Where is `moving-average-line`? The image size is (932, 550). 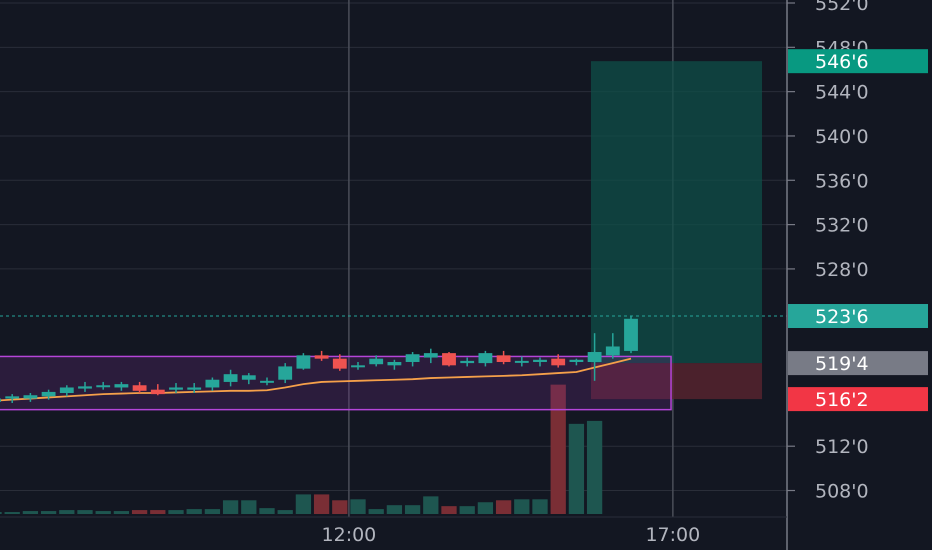 moving-average-line is located at coordinates (316, 379).